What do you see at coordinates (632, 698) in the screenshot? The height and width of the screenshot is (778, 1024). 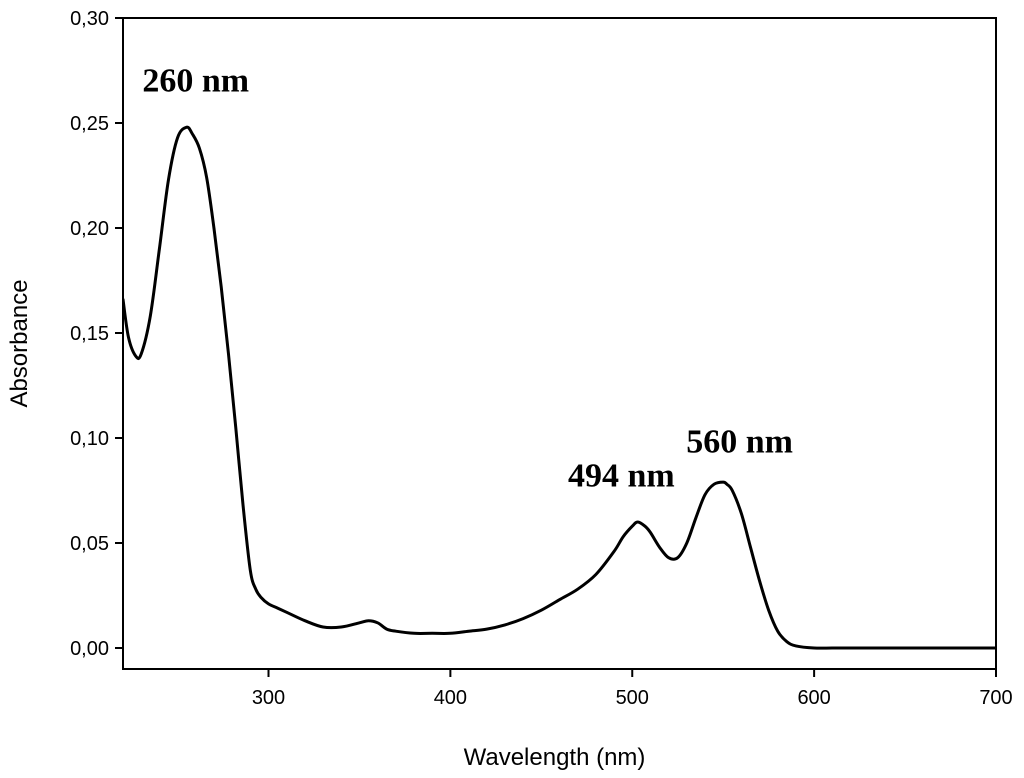 I see `x-tick-label: 500` at bounding box center [632, 698].